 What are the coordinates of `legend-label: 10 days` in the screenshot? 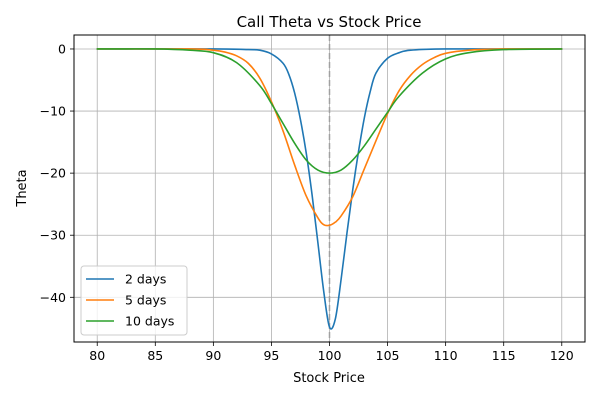 It's located at (149, 321).